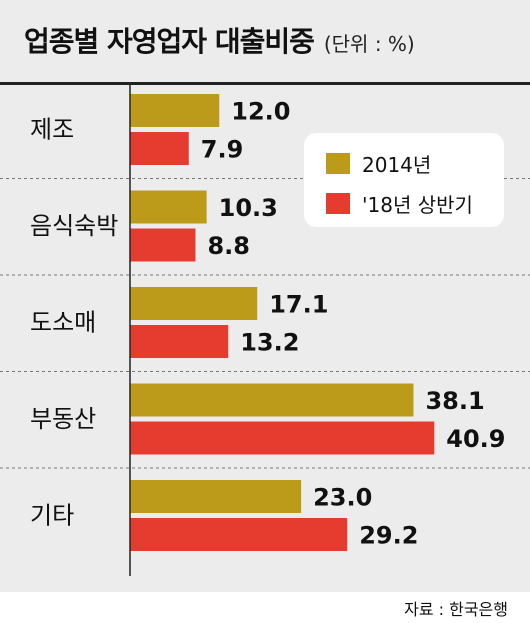 The width and height of the screenshot is (530, 623). What do you see at coordinates (338, 163) in the screenshot?
I see `legend-swatch-2014` at bounding box center [338, 163].